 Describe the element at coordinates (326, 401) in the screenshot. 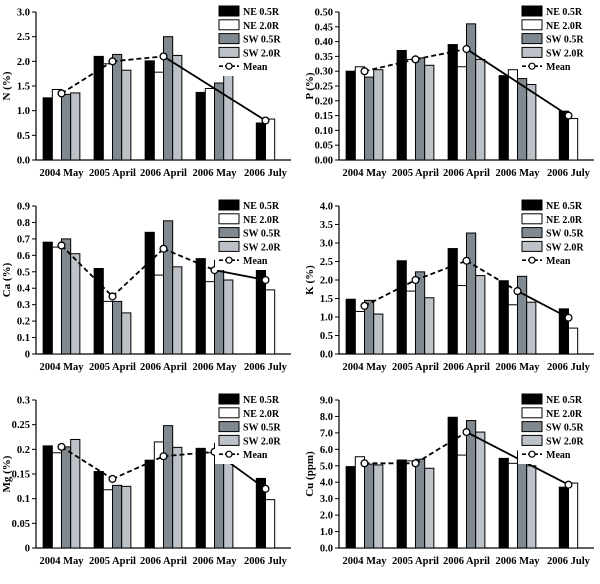

I see `y-tick-label: 9.0` at that location.